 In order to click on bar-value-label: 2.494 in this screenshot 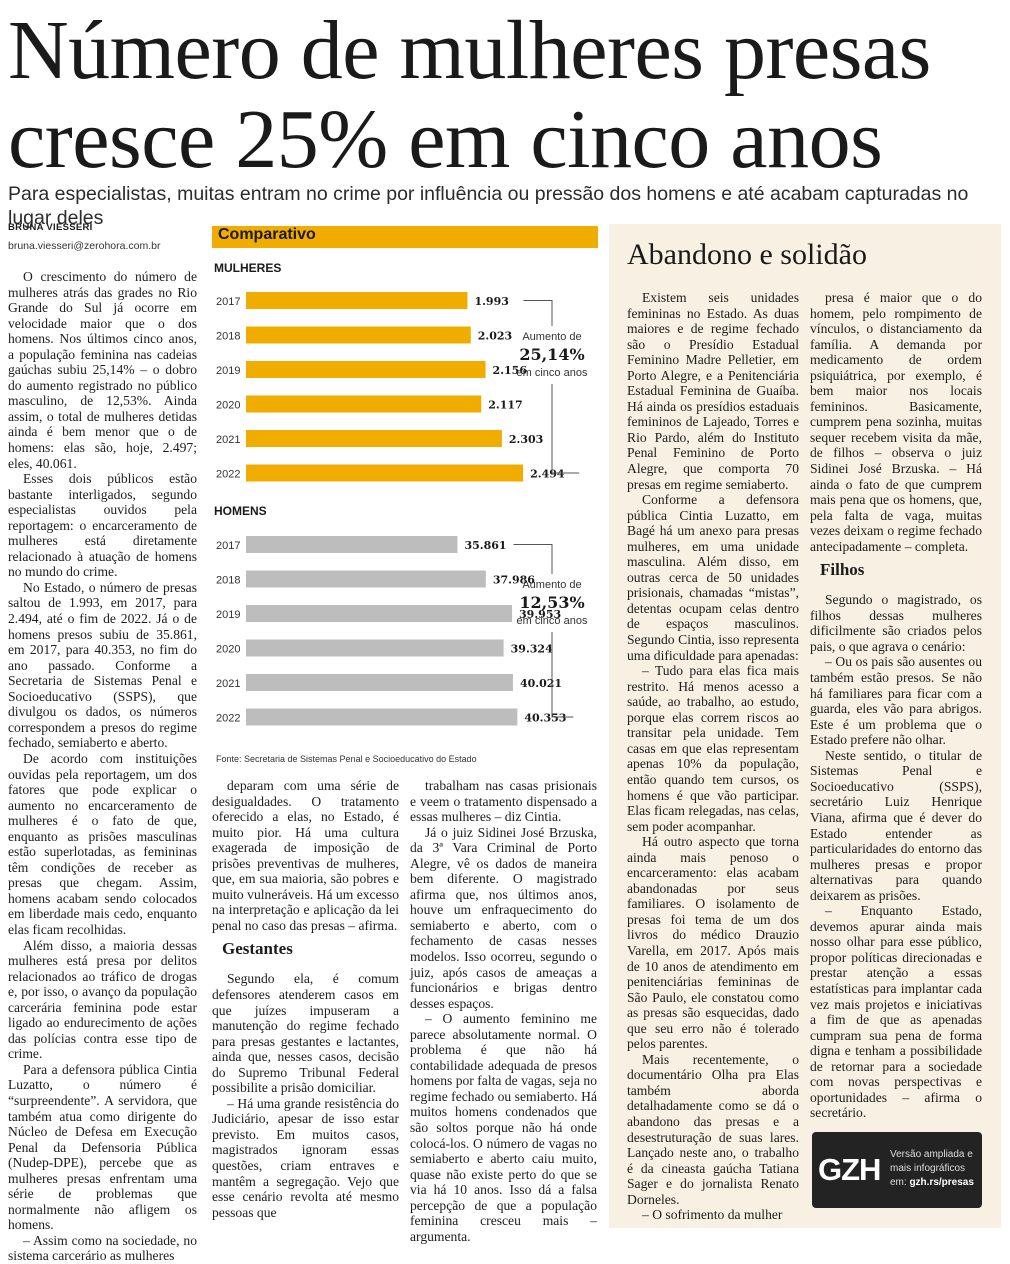, I will do `click(547, 474)`.